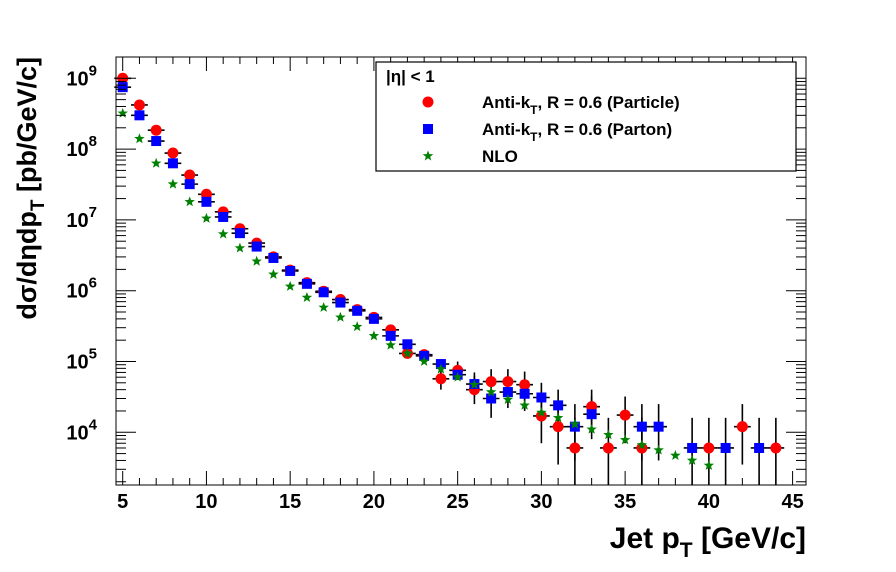  Describe the element at coordinates (81, 430) in the screenshot. I see `y-tick-label: 10⁴` at that location.